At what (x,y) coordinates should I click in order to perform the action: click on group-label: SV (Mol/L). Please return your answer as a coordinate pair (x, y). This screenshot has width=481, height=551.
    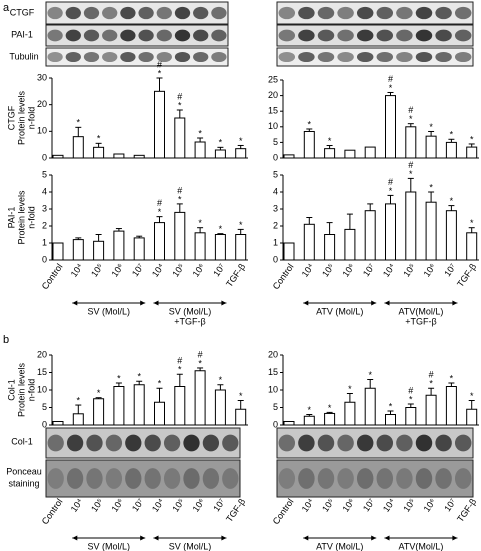
    Looking at the image, I should click on (190, 546).